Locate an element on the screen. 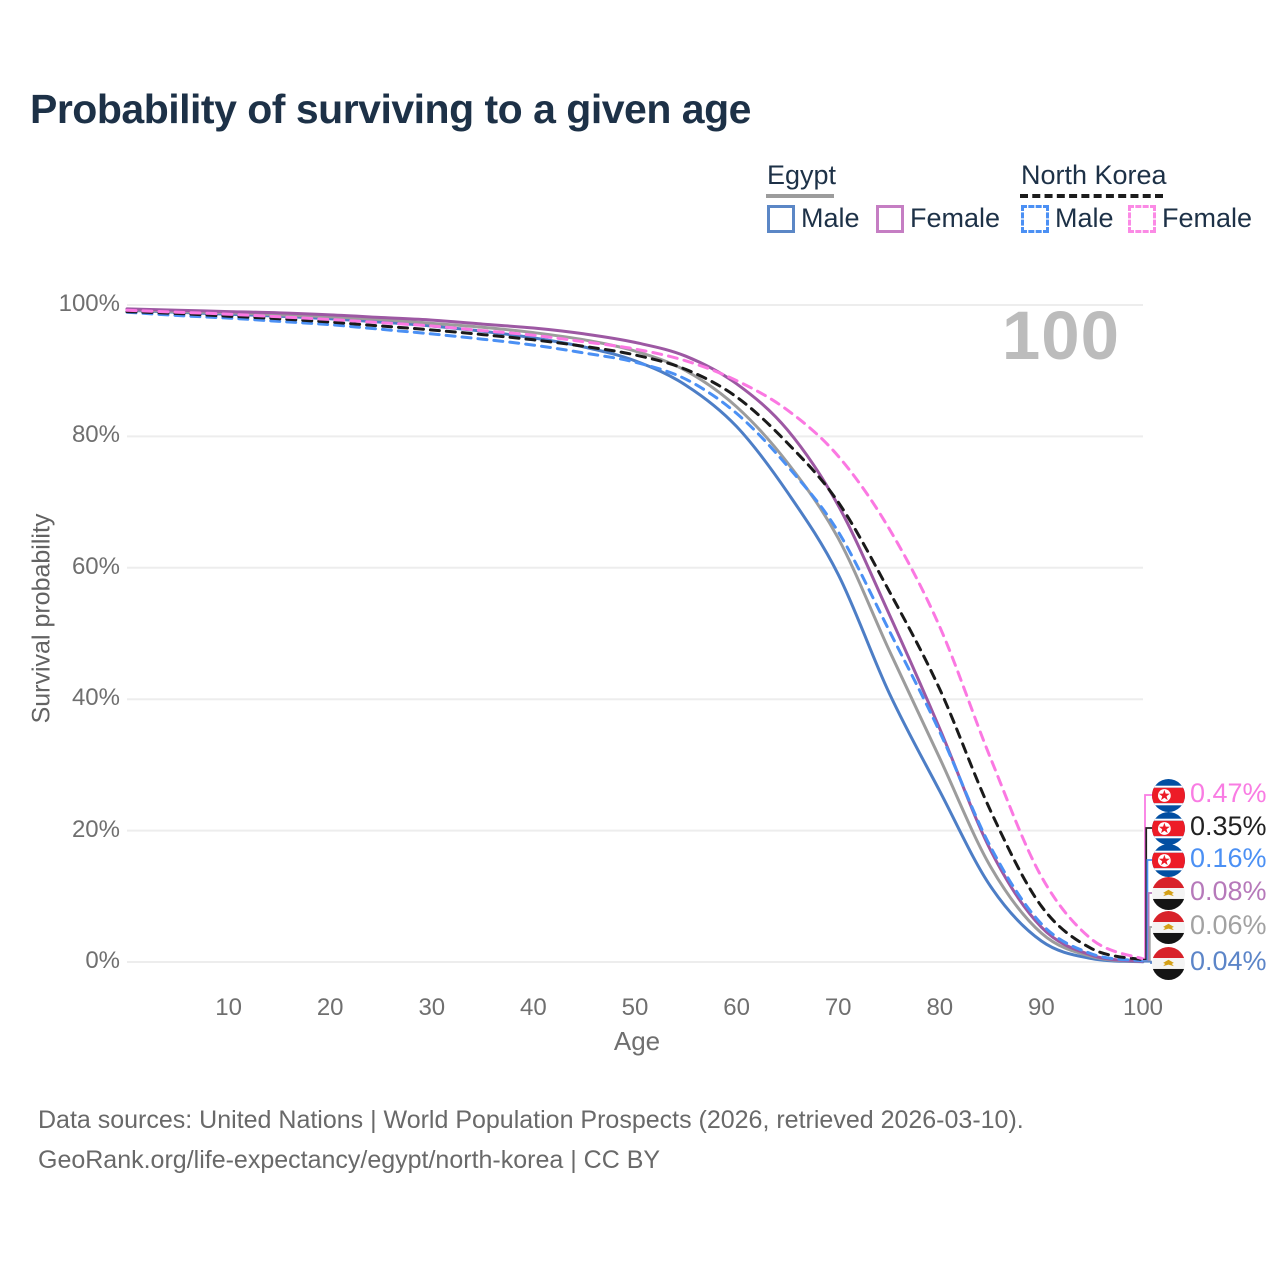 Image resolution: width=1280 pixels, height=1280 pixels. legend-egypt-underline-swatch is located at coordinates (800, 196).